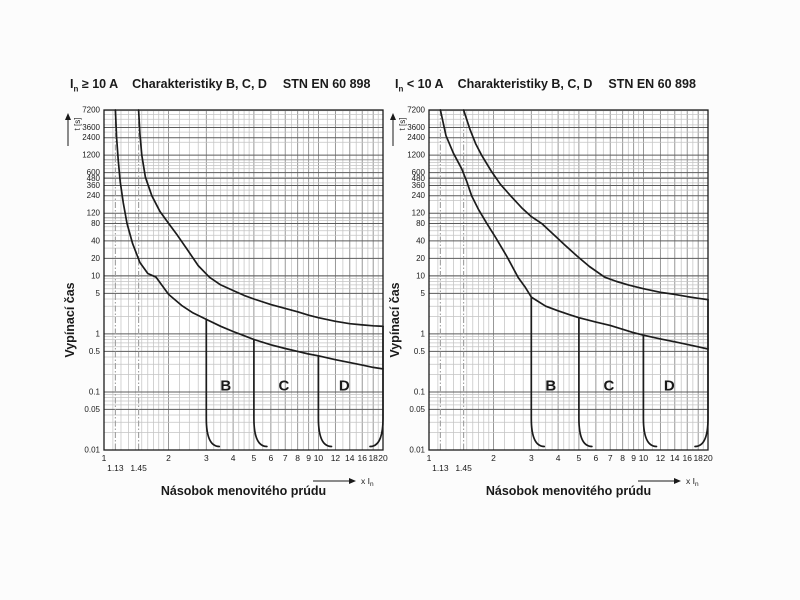  I want to click on x-tick-label: 7, so click(285, 458).